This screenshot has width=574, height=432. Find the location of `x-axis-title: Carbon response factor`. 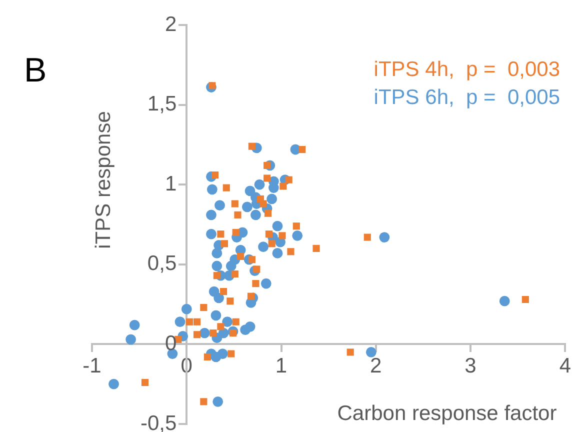

x-axis-title: Carbon response factor is located at coordinates (447, 413).